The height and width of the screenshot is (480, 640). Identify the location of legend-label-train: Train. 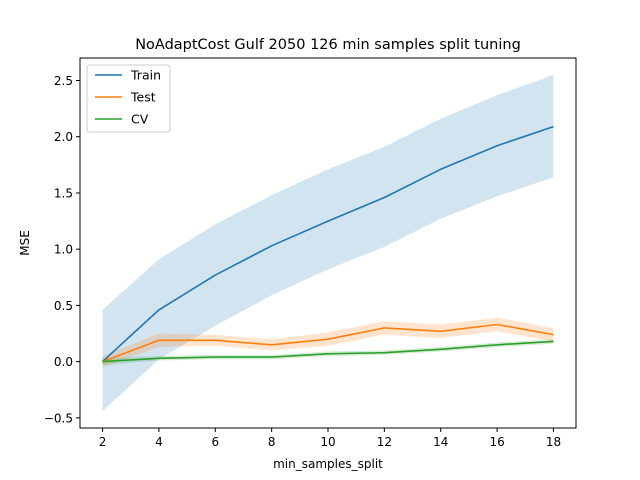
(145, 75).